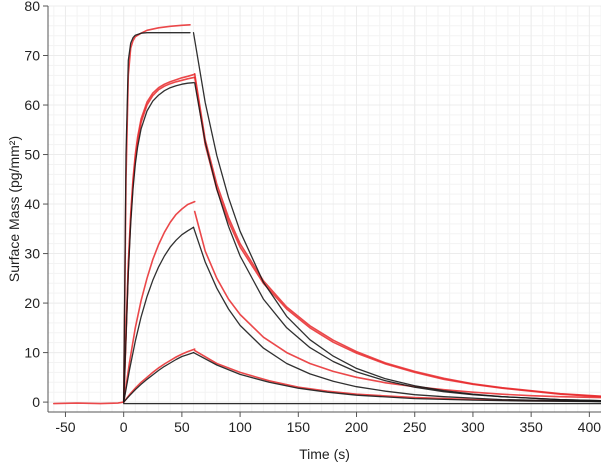  Describe the element at coordinates (415, 427) in the screenshot. I see `x-tick-label: 250` at that location.